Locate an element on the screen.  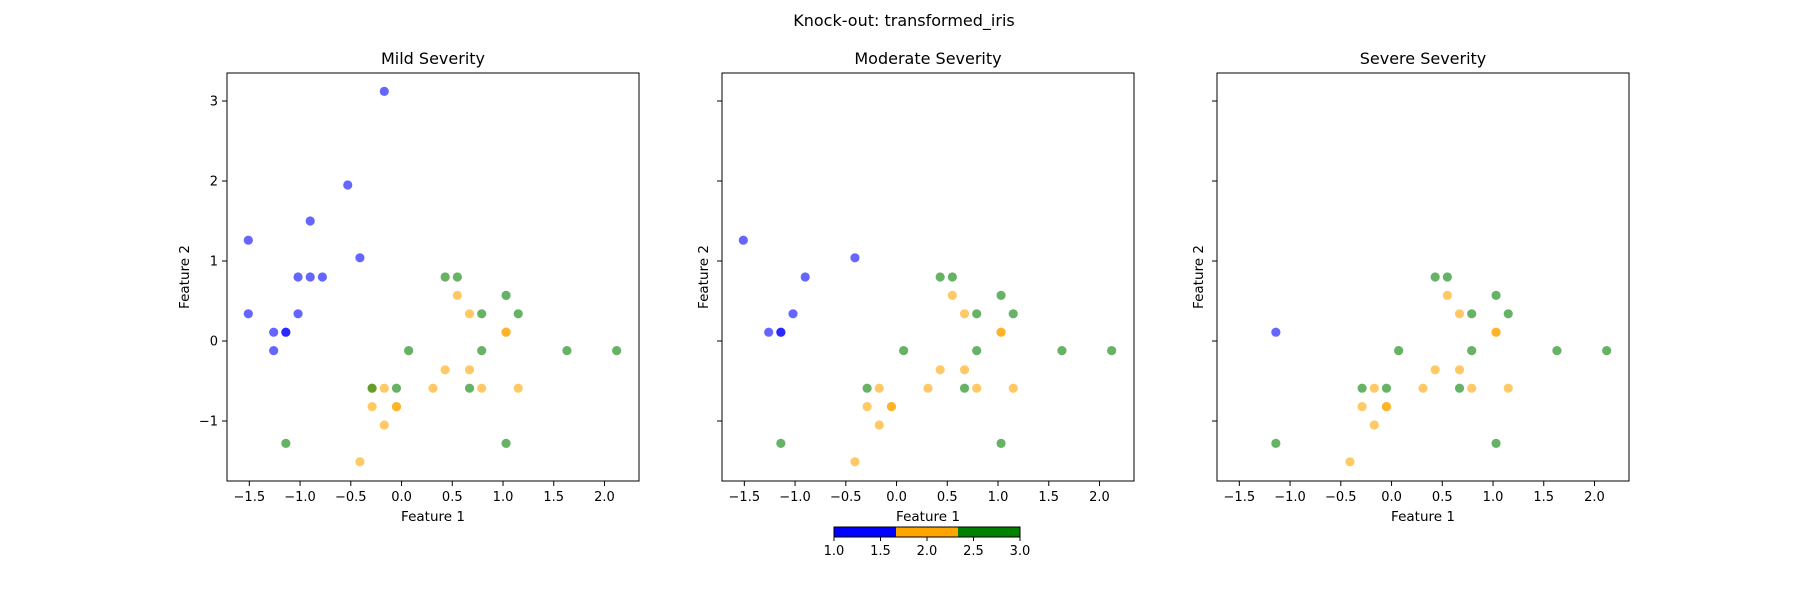
points-group is located at coordinates (1441, 369).